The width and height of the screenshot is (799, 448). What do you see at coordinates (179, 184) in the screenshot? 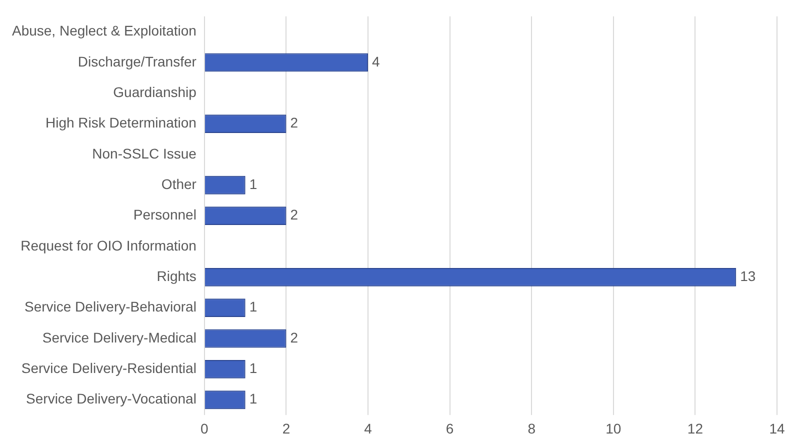
I see `y-tick-label: Other` at bounding box center [179, 184].